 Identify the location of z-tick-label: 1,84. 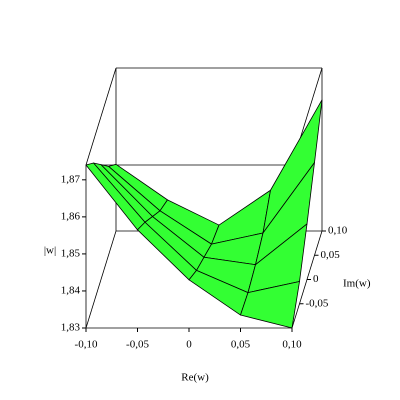
(71, 290).